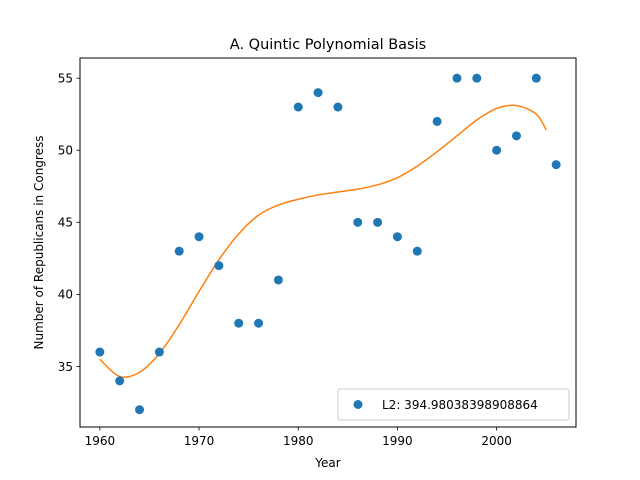  Describe the element at coordinates (496, 441) in the screenshot. I see `x-tick-label: 2000` at that location.